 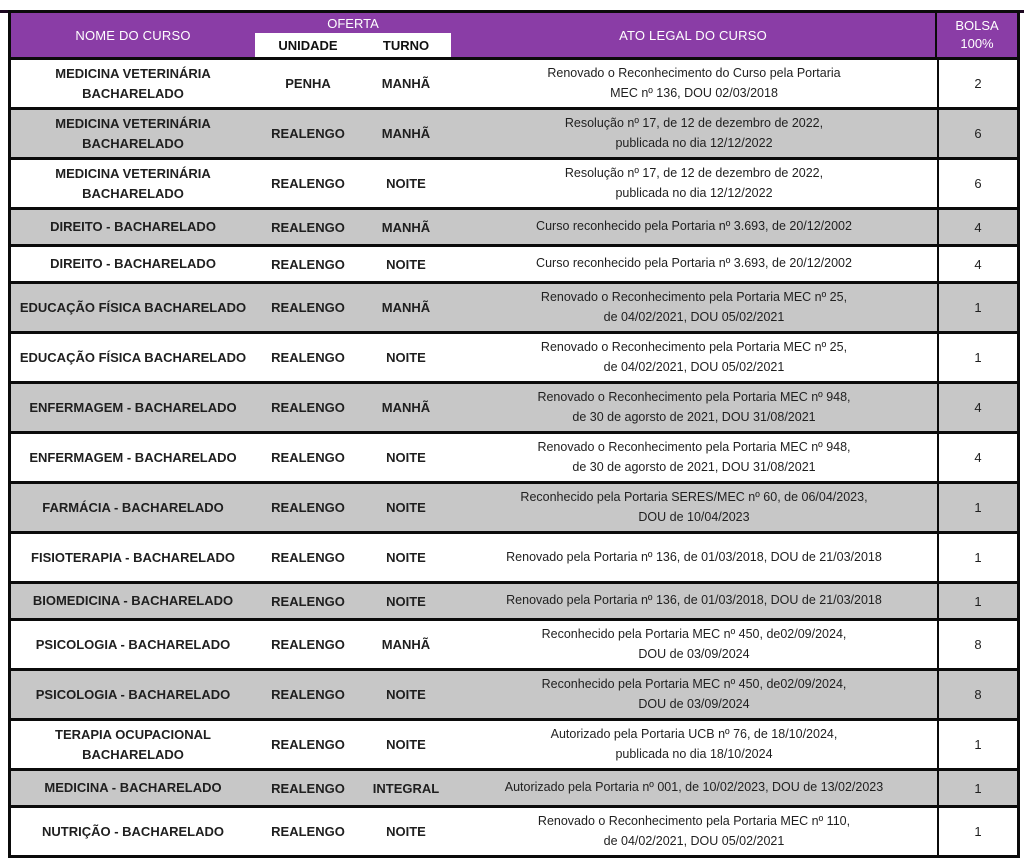 I want to click on header-unidade: UNIDADE, so click(x=308, y=45).